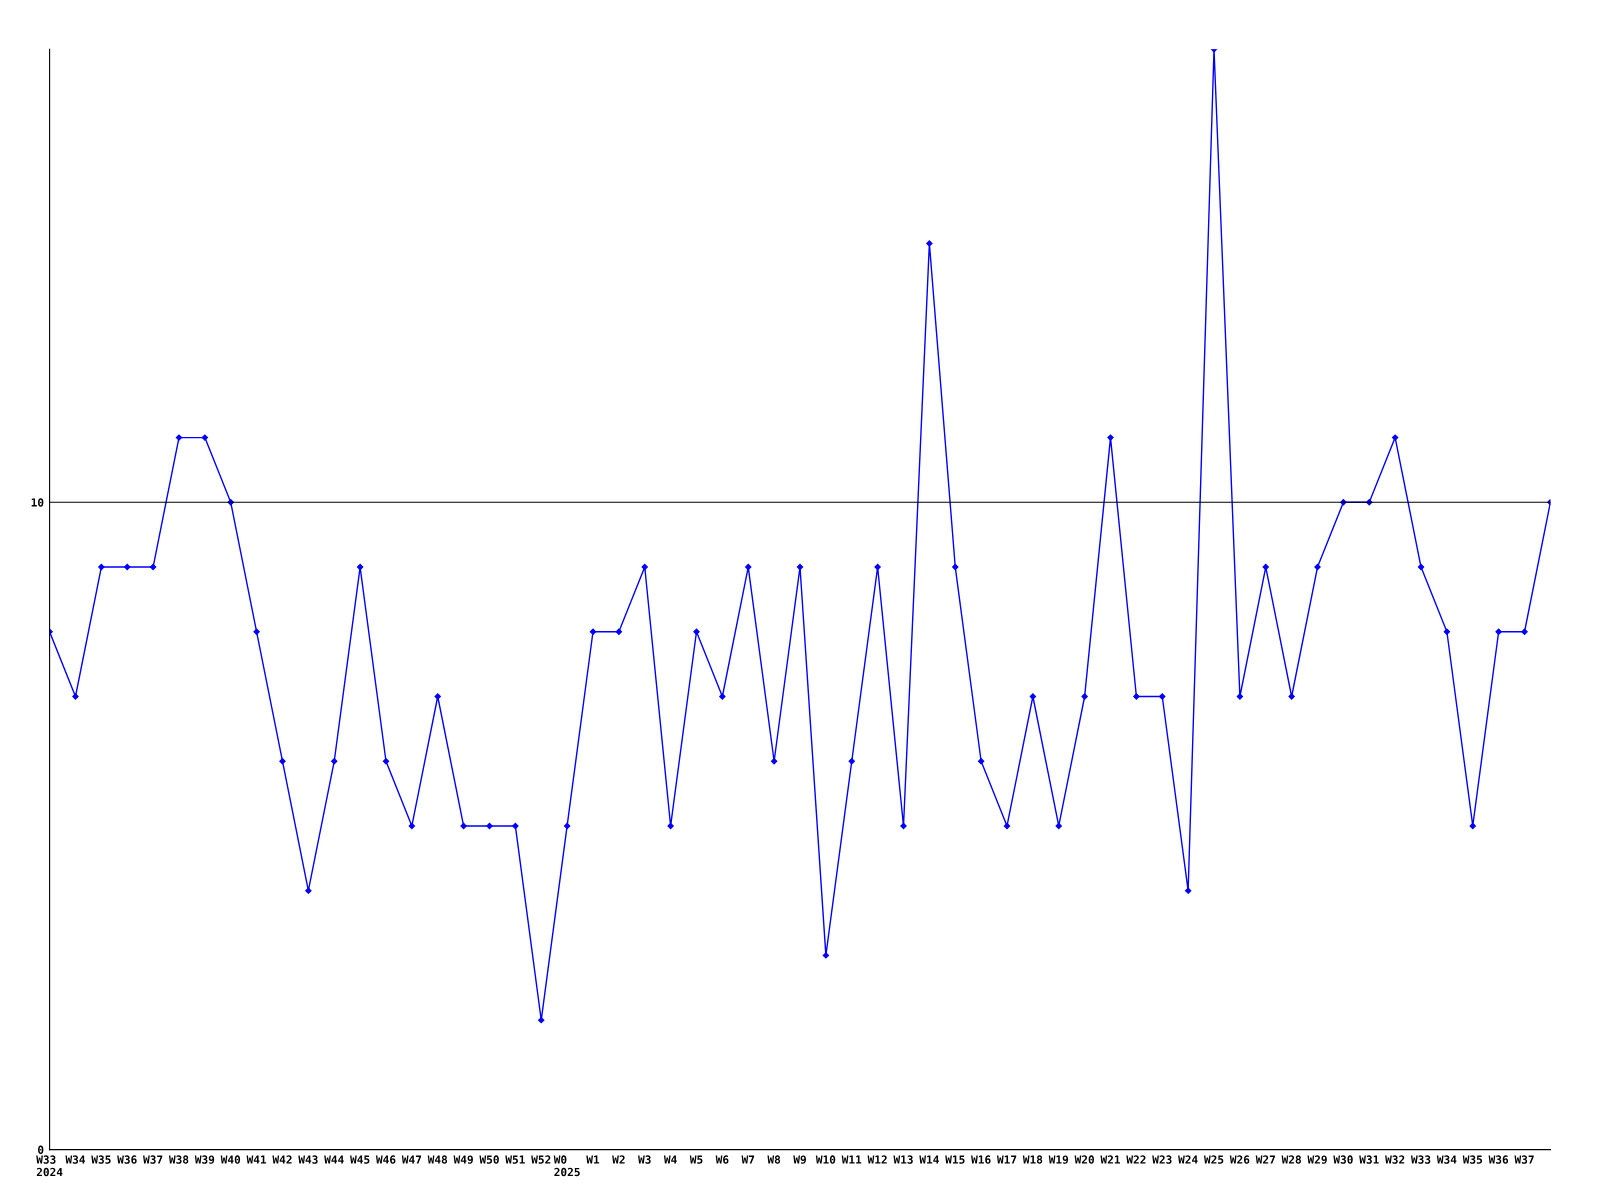 The image size is (1600, 1200). Describe the element at coordinates (1162, 1159) in the screenshot. I see `x-tick-label: W23` at that location.